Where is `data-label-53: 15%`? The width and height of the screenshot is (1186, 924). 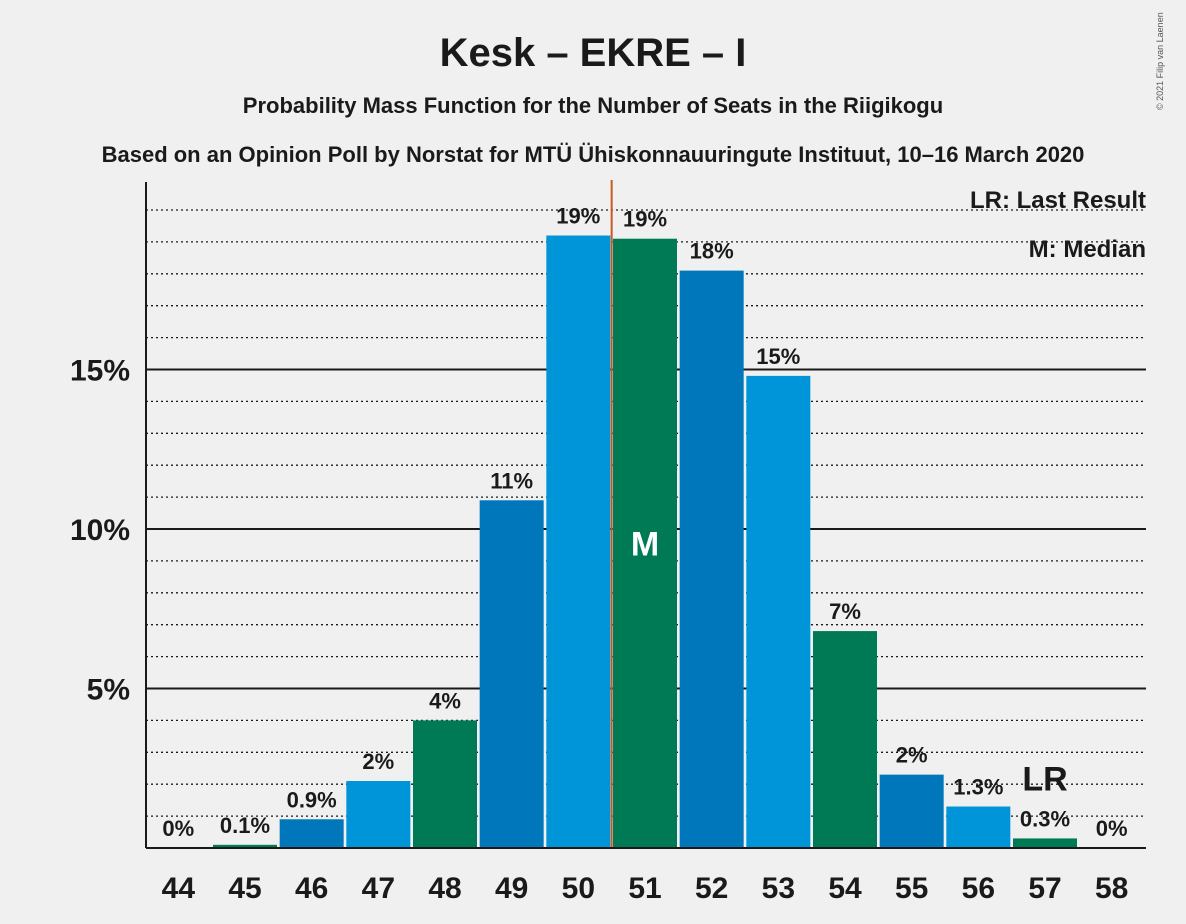
data-label-53: 15% is located at coordinates (778, 356).